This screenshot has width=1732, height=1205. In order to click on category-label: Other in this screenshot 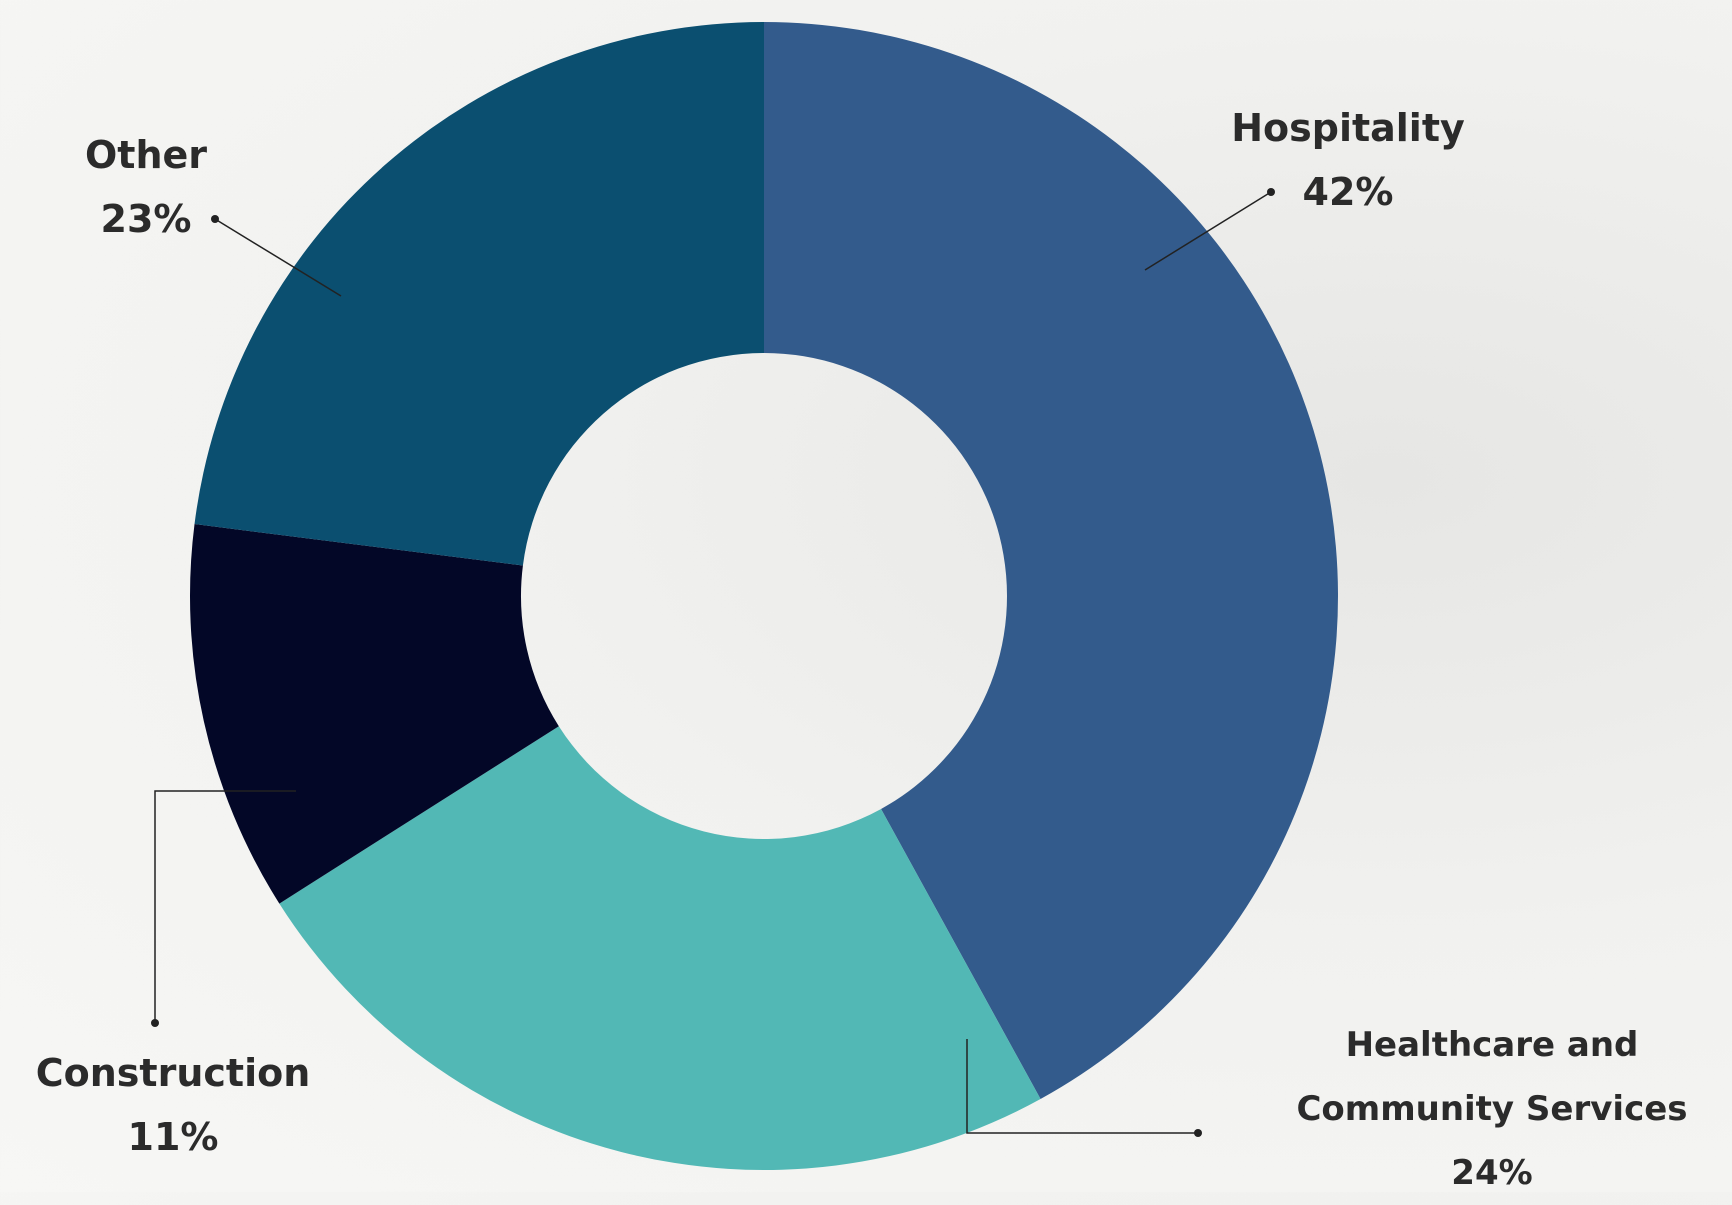, I will do `click(146, 155)`.